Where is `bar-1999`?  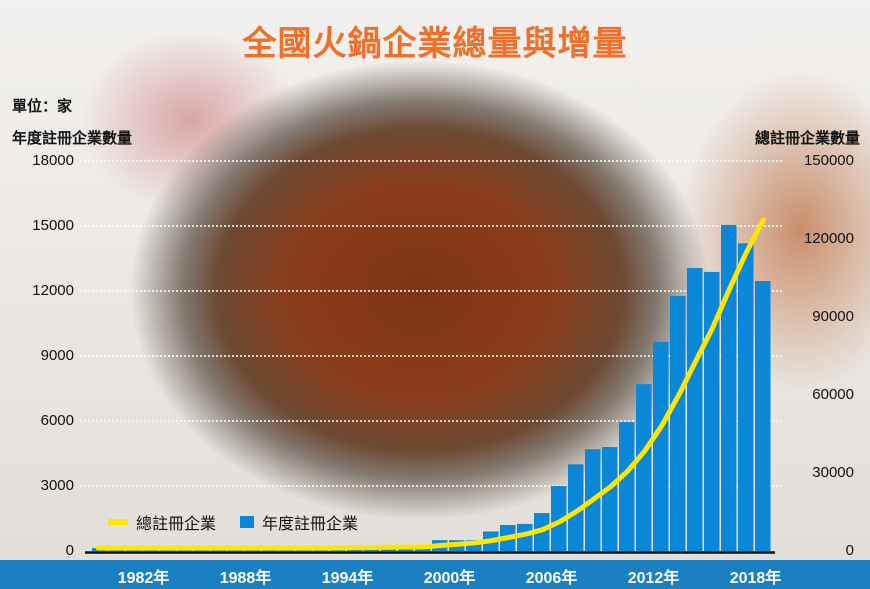
bar-1999 is located at coordinates (423, 549).